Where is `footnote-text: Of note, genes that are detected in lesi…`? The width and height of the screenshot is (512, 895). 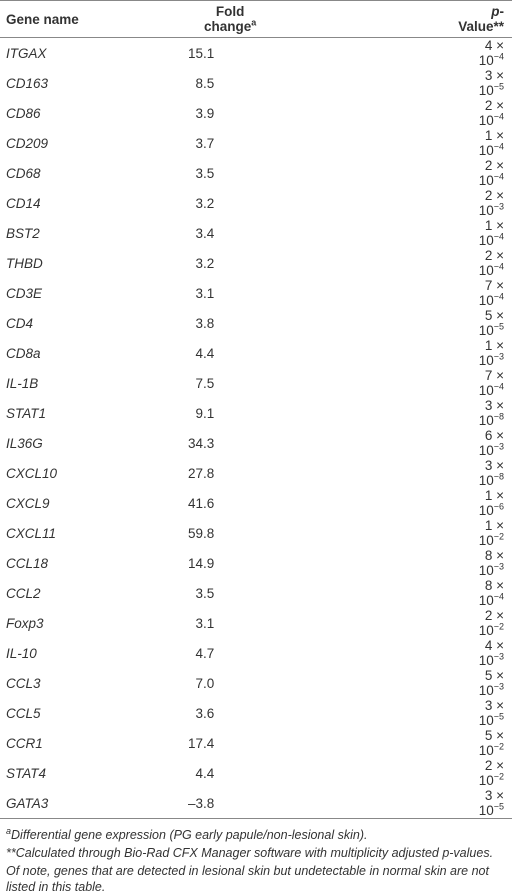
footnote-text: Of note, genes that are detected in lesi… is located at coordinates (247, 879).